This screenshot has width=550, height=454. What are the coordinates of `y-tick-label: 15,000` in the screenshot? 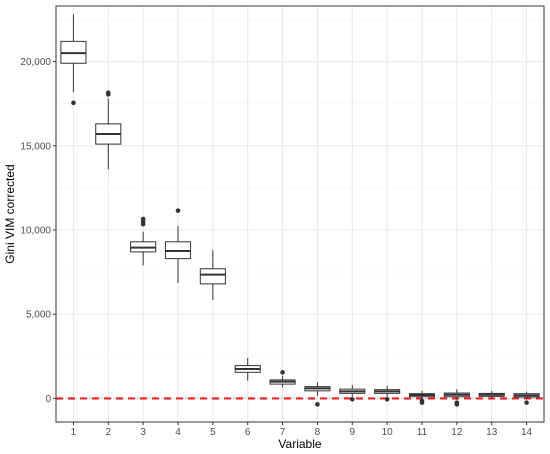 It's located at (35, 146).